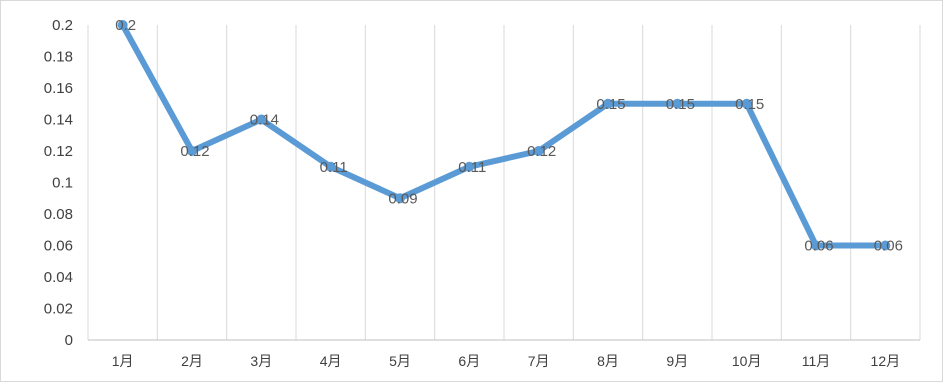 The image size is (944, 386). Describe the element at coordinates (192, 361) in the screenshot. I see `x-tick-label: 2月` at that location.